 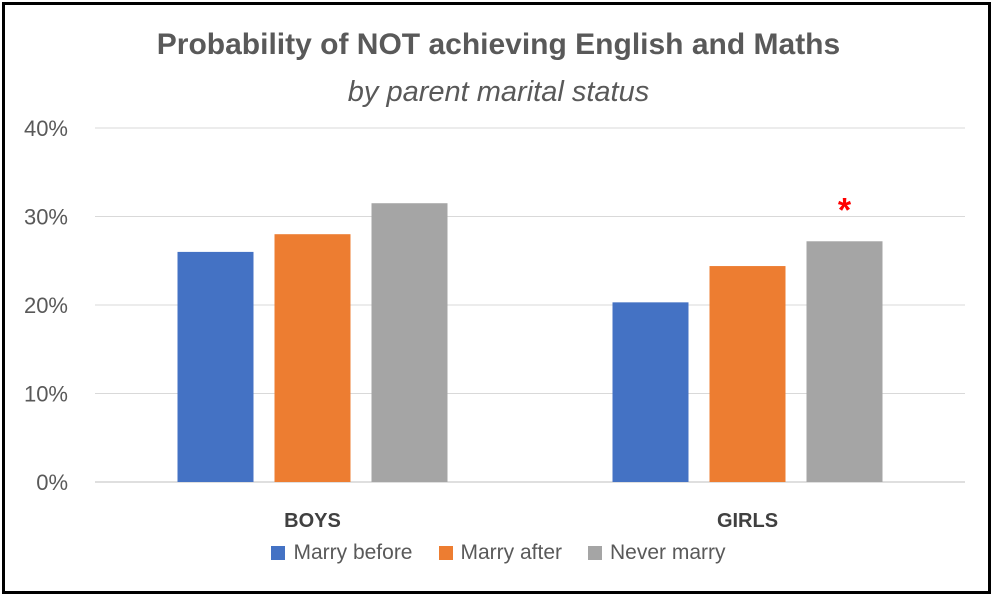 What do you see at coordinates (409, 342) in the screenshot?
I see `bar-boys-never-marry` at bounding box center [409, 342].